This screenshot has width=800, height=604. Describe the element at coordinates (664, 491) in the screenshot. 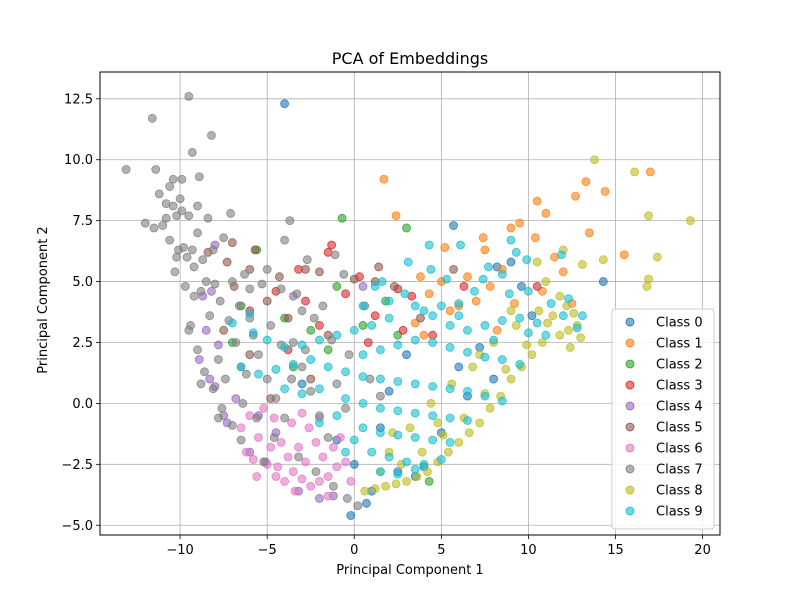

I see `legend-item: Class 8` at that location.